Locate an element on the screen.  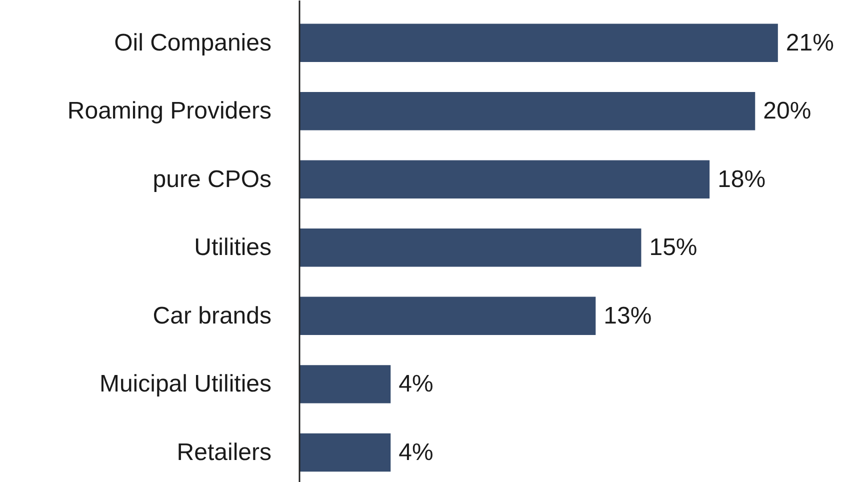
data-label: 15% is located at coordinates (673, 248).